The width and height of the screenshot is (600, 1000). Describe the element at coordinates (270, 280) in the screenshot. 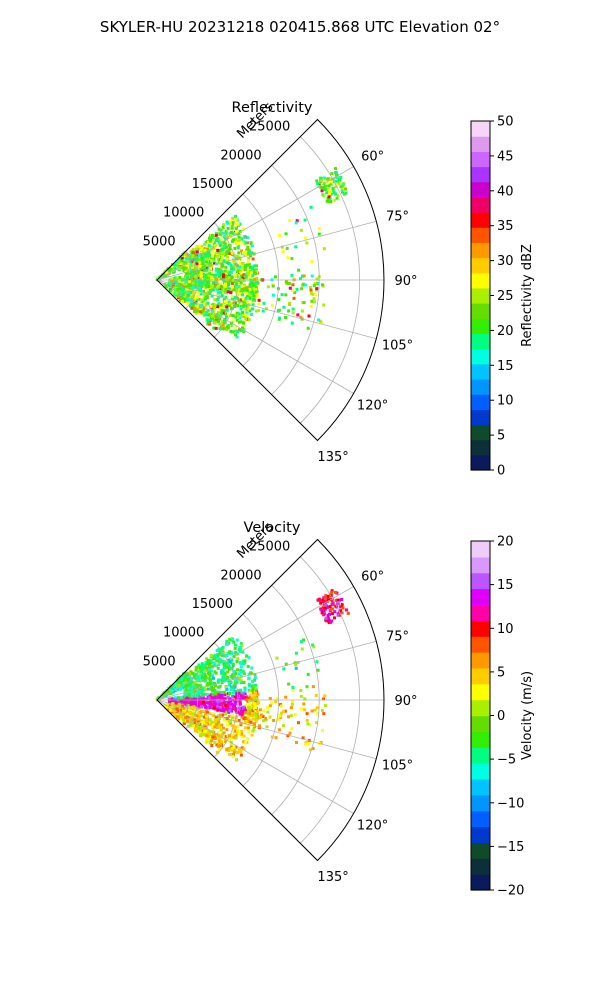

I see `sector-frame` at that location.